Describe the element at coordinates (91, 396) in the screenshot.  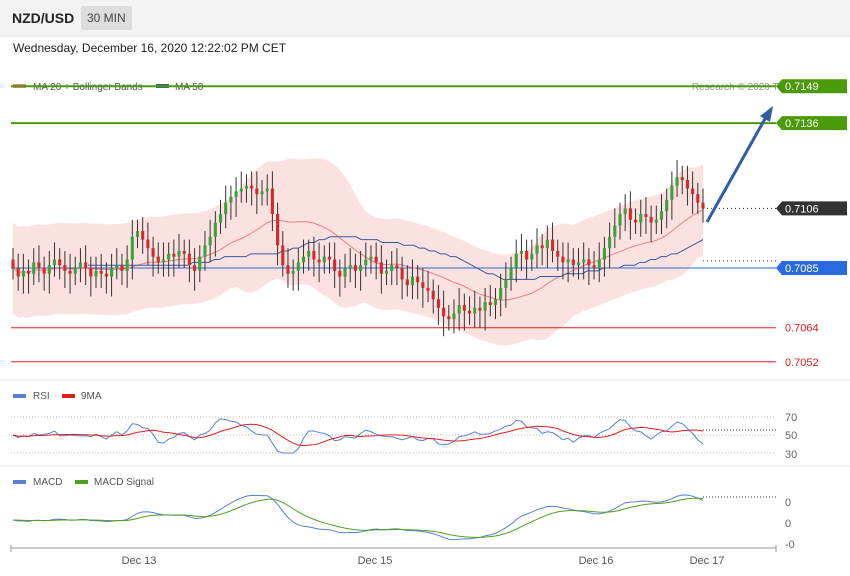
I see `rsi9ma-legend-label: 9MA` at that location.